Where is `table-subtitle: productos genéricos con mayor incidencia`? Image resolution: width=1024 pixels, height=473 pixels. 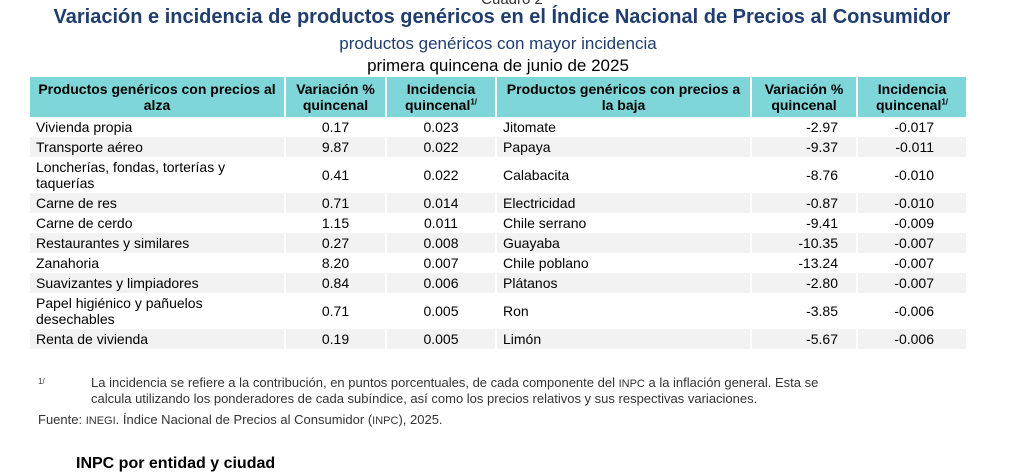
table-subtitle: productos genéricos con mayor incidencia is located at coordinates (498, 43).